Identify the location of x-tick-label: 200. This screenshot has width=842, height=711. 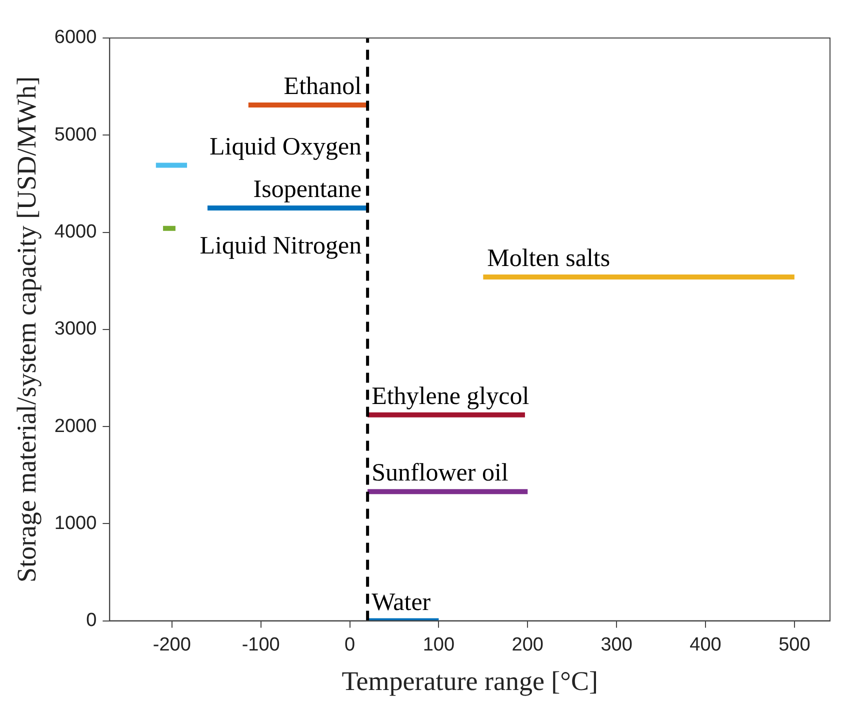
(528, 645).